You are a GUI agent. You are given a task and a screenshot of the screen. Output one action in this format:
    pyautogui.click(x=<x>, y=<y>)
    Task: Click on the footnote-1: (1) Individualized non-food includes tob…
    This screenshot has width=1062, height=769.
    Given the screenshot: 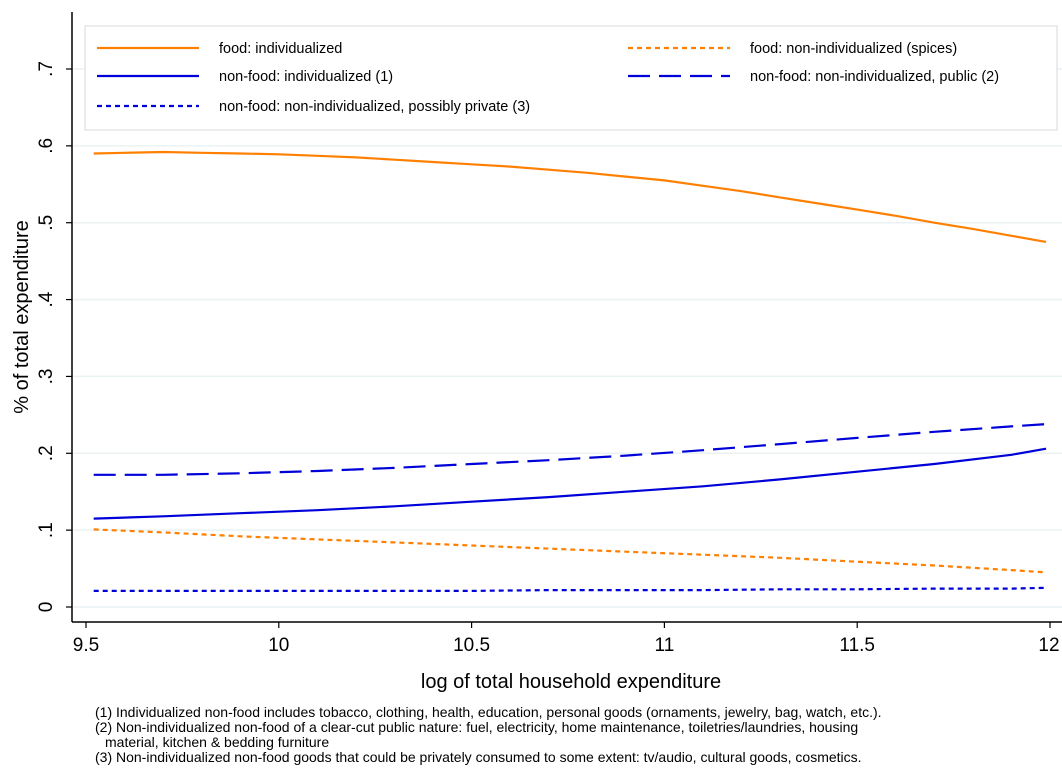 What is the action you would take?
    pyautogui.click(x=488, y=712)
    